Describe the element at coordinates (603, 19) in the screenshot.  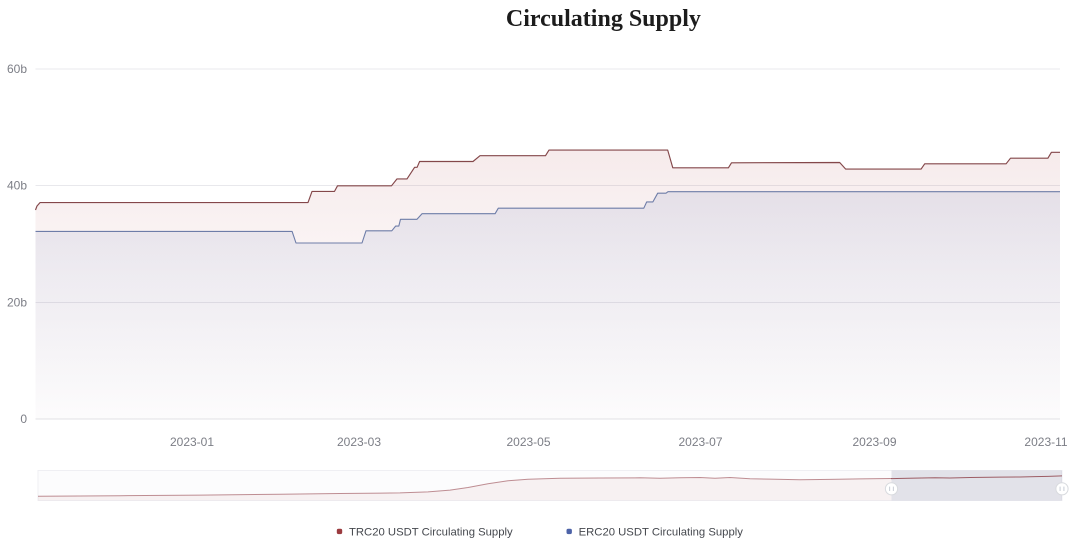
I see `svg-text: Circulating Supply` at that location.